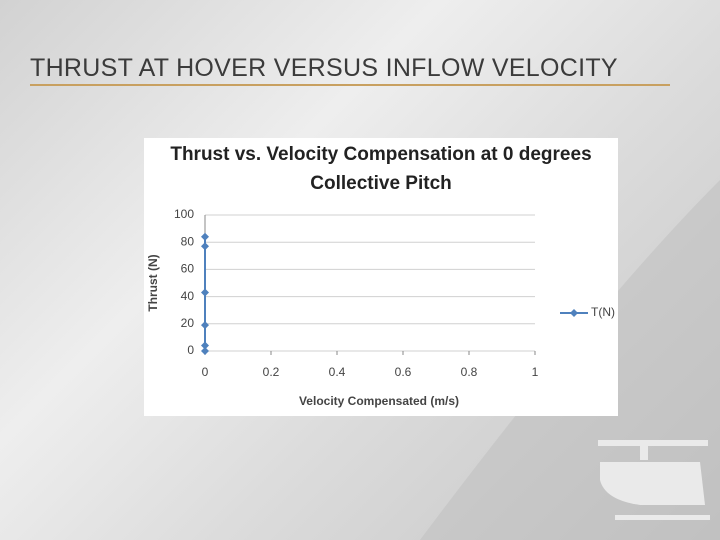 This screenshot has height=540, width=720. Describe the element at coordinates (379, 401) in the screenshot. I see `x-axis-title: Velocity Compensated (m/s)` at that location.